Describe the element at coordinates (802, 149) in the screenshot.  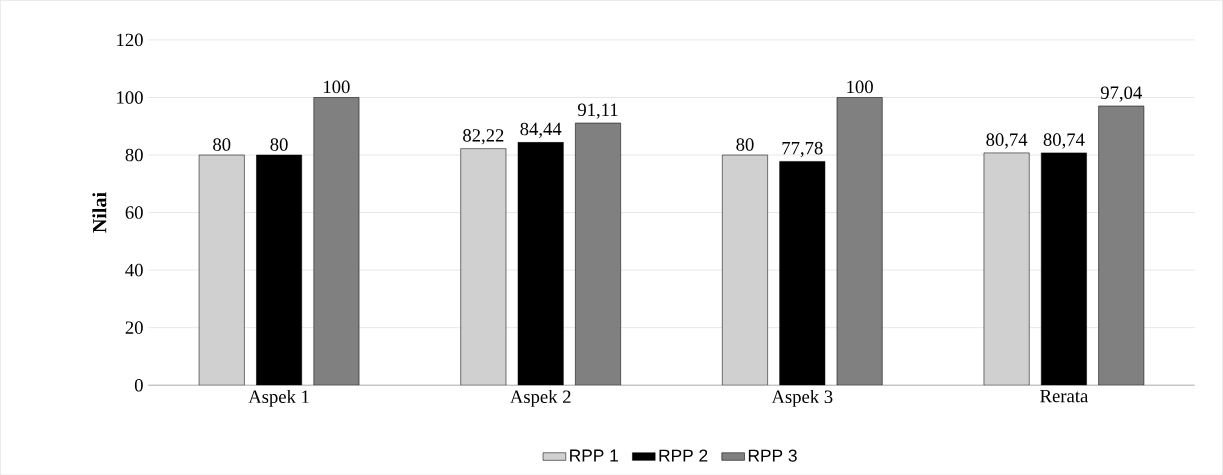
I see `data-label: 77,78` at that location.